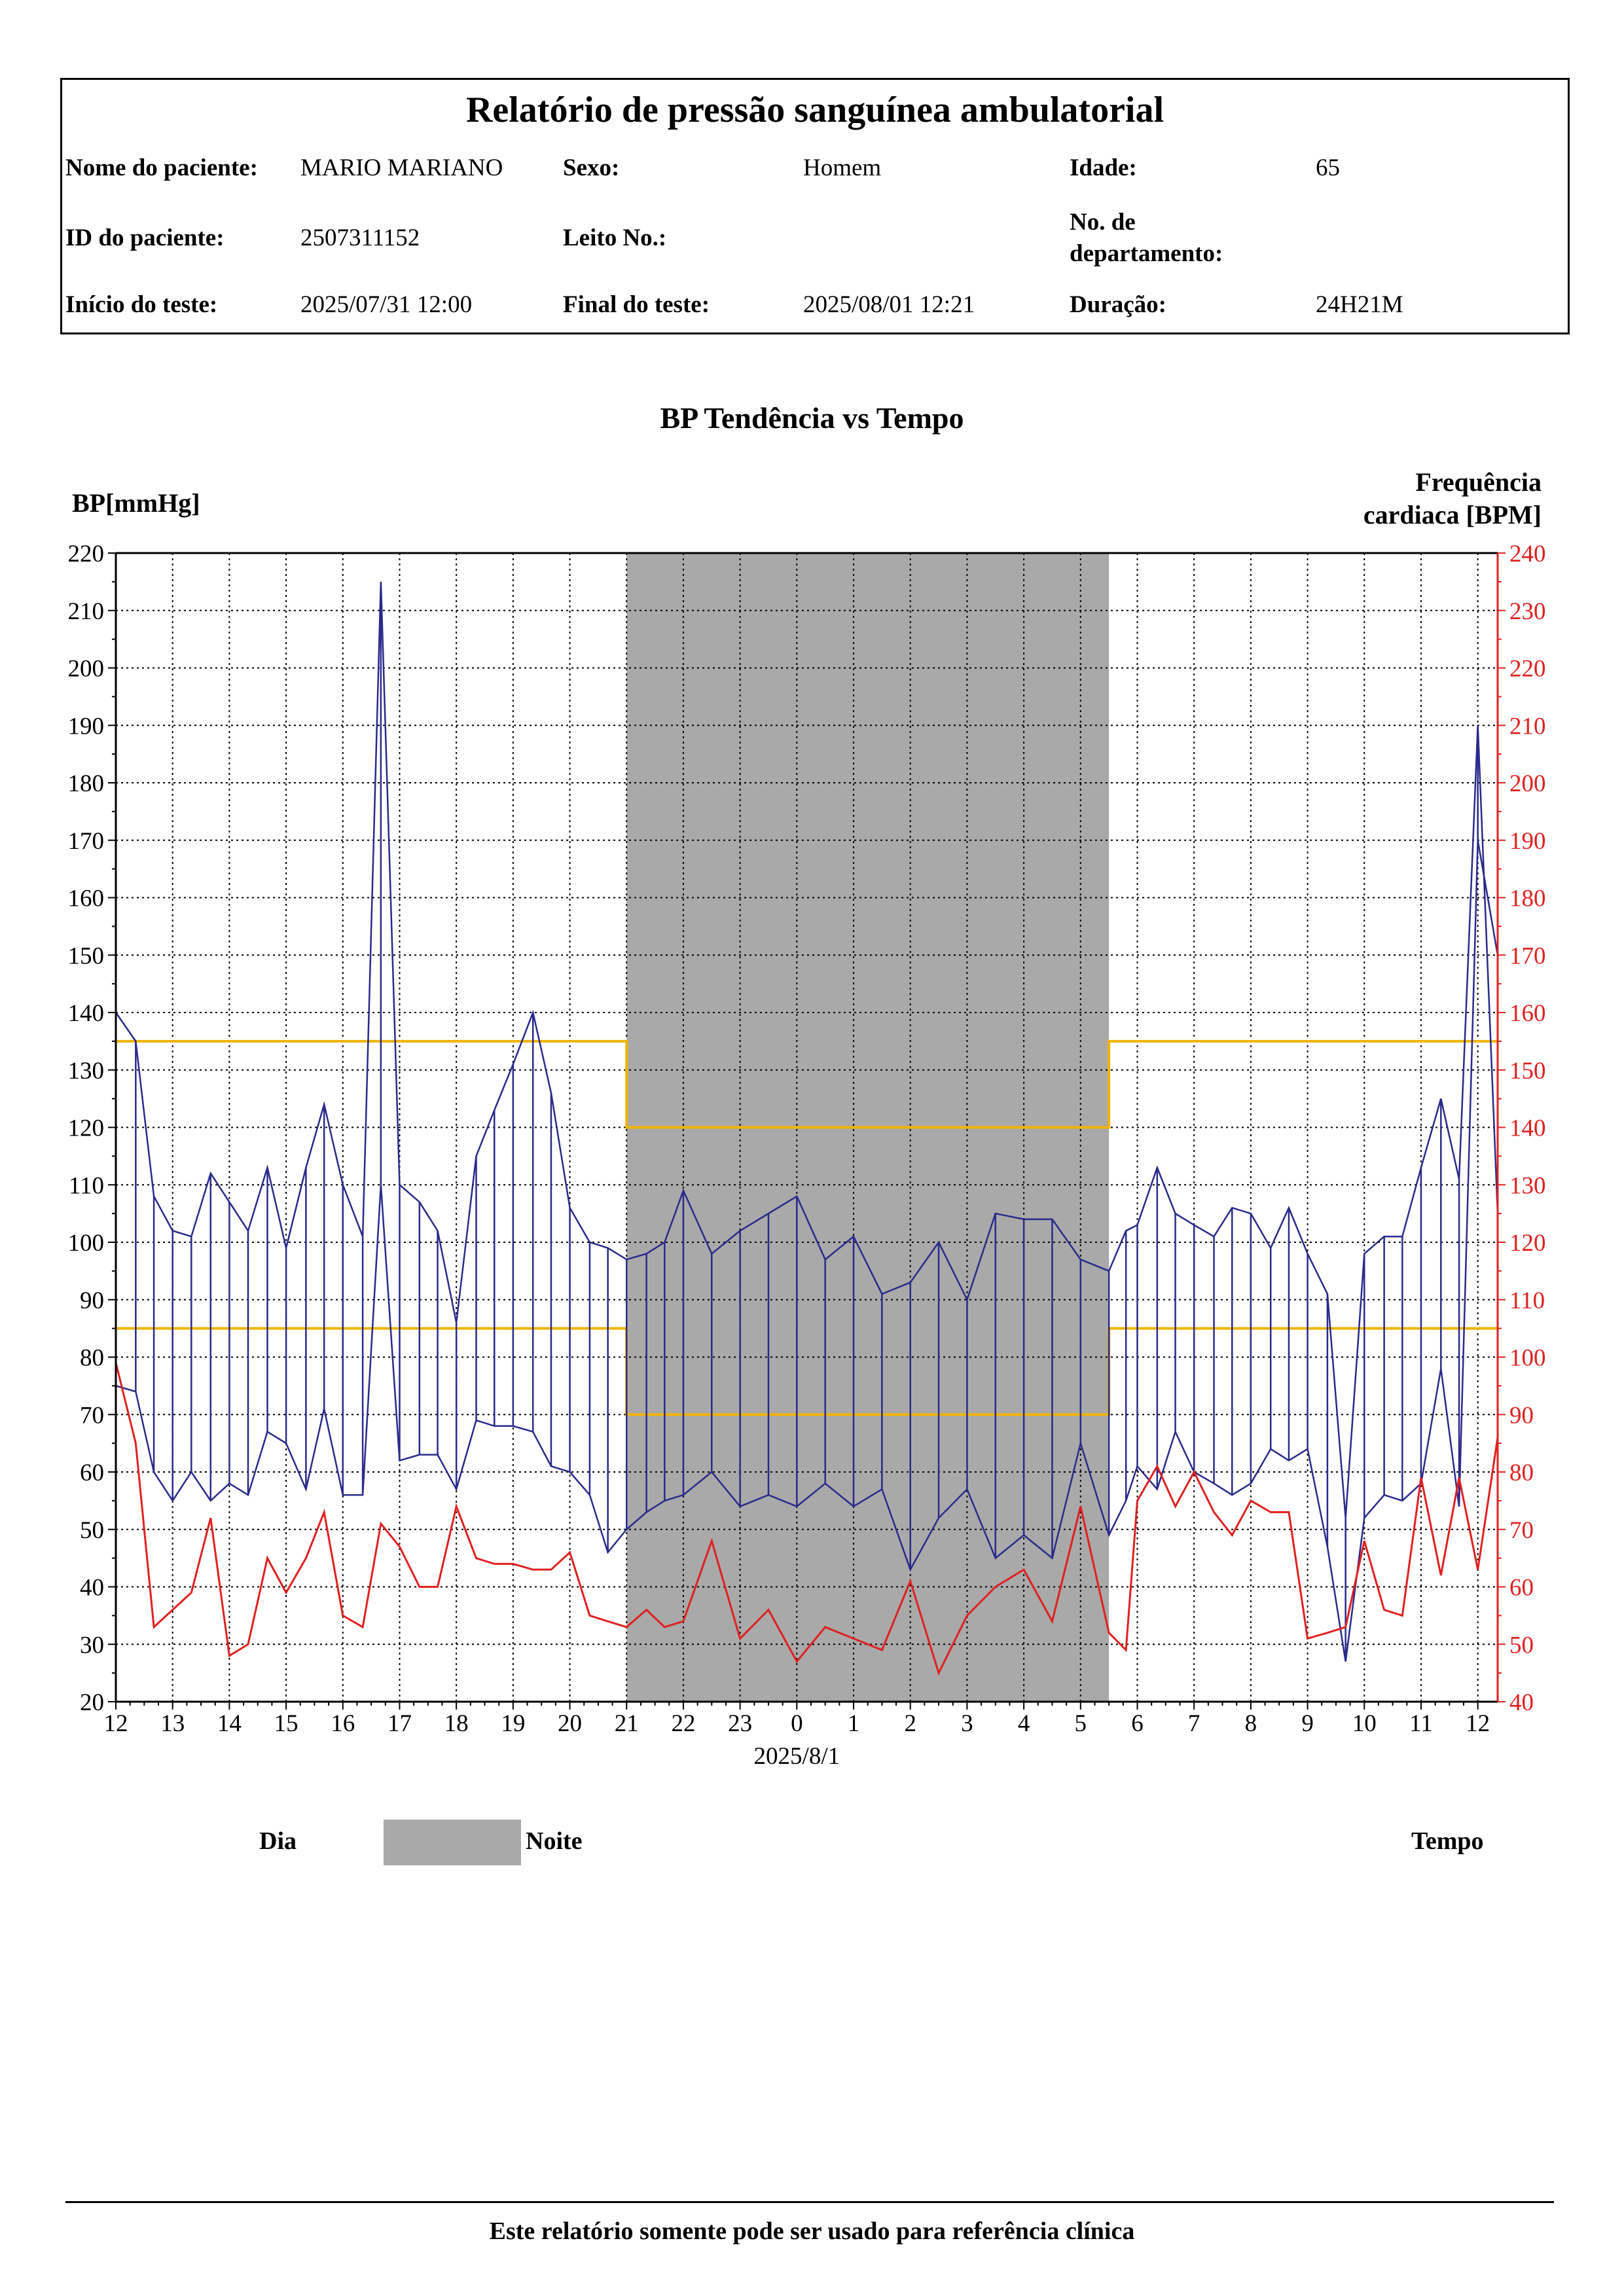  I want to click on y-right-tick-label: 180, so click(1527, 899).